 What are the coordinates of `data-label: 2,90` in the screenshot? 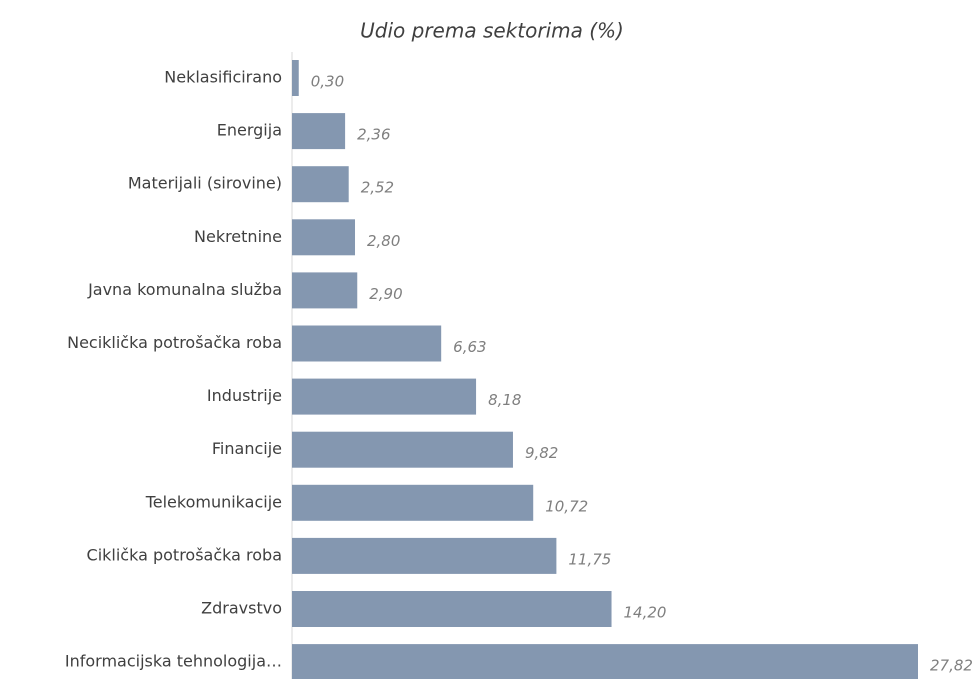 It's located at (385, 294).